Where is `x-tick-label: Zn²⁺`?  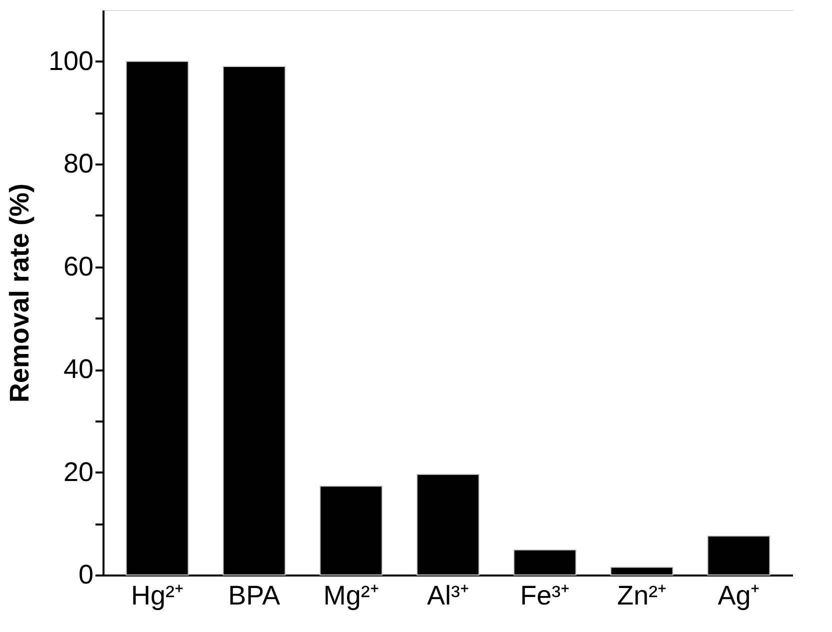 x-tick-label: Zn²⁺ is located at coordinates (642, 595).